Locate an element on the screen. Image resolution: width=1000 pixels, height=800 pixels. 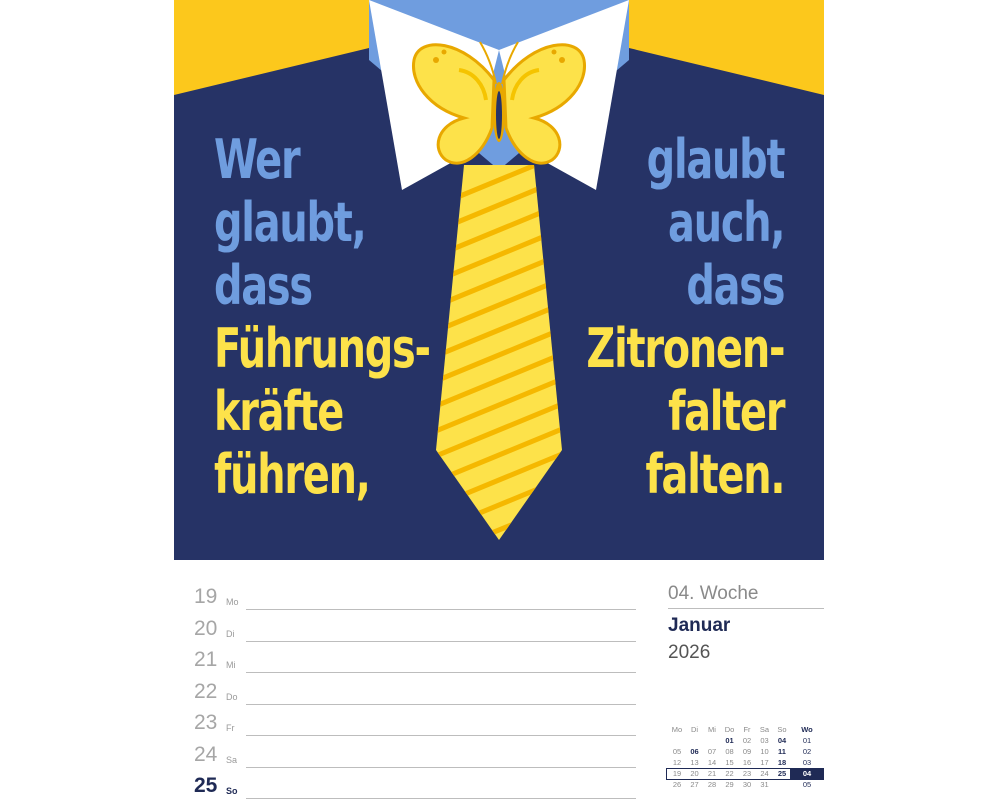
mini-calendar-day: 02 is located at coordinates (747, 740).